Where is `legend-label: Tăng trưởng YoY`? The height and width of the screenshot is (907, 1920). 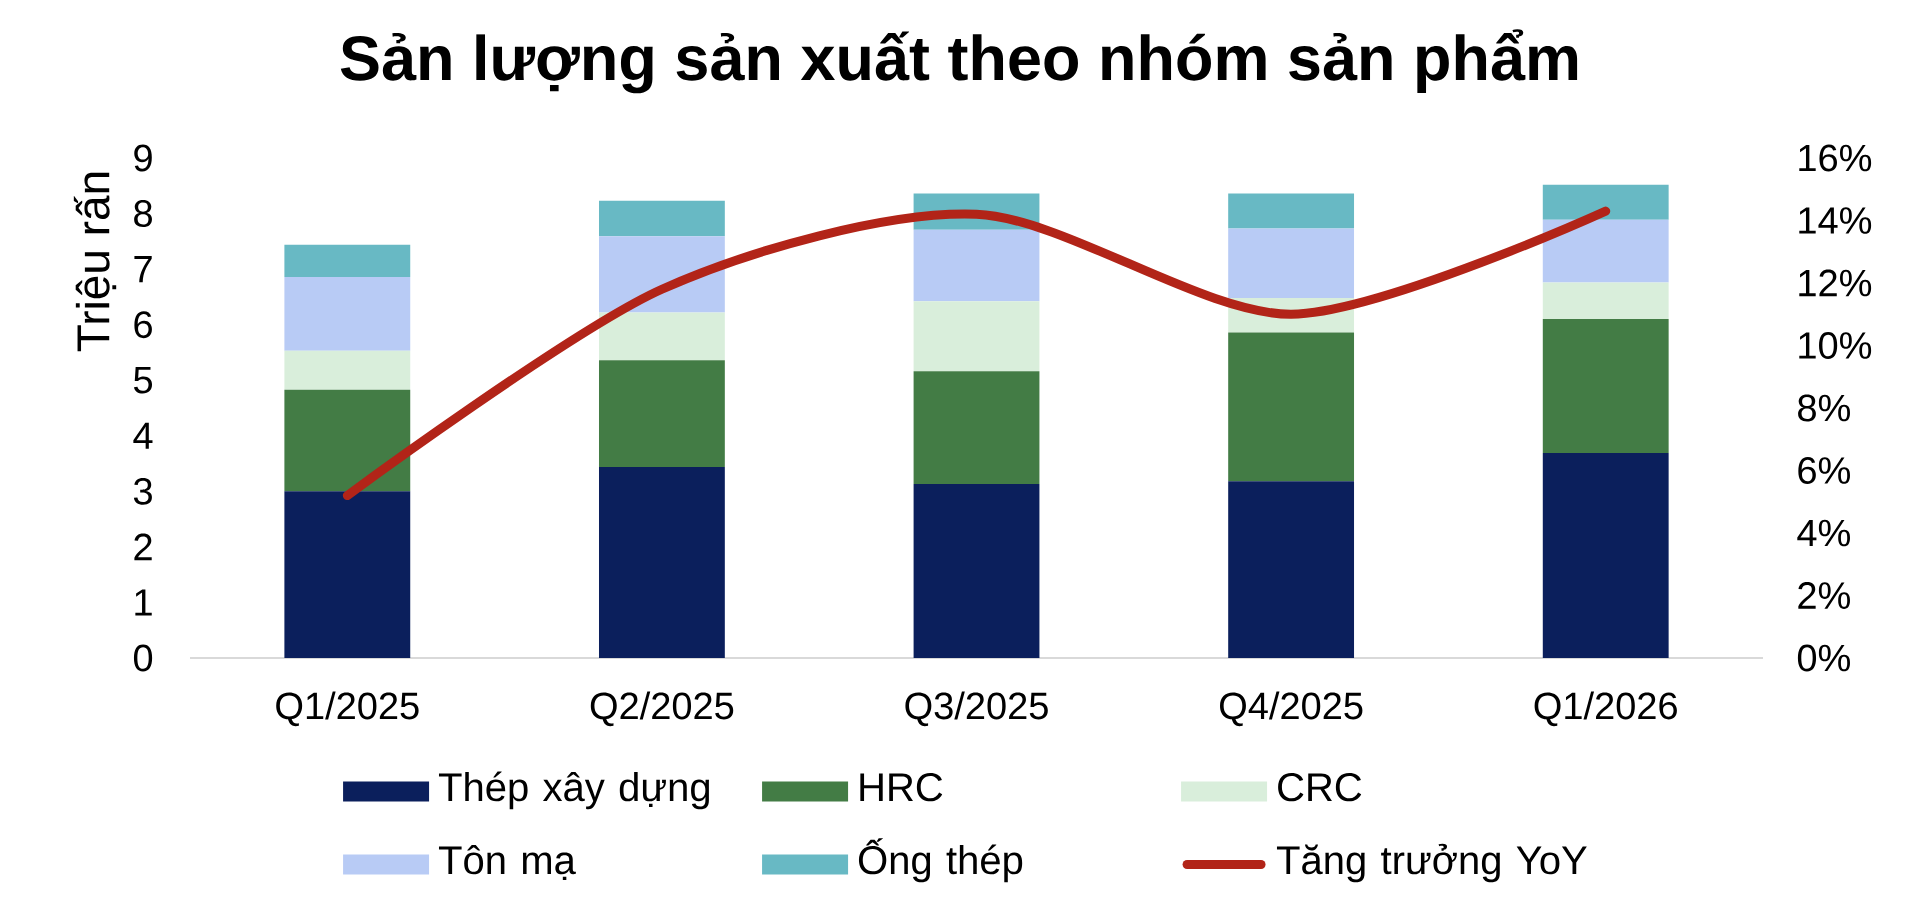 legend-label: Tăng trưởng YoY is located at coordinates (1431, 863).